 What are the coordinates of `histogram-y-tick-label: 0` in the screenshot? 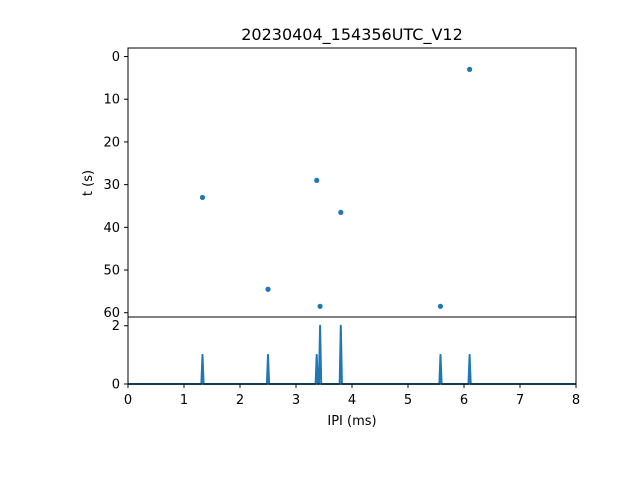 It's located at (116, 385).